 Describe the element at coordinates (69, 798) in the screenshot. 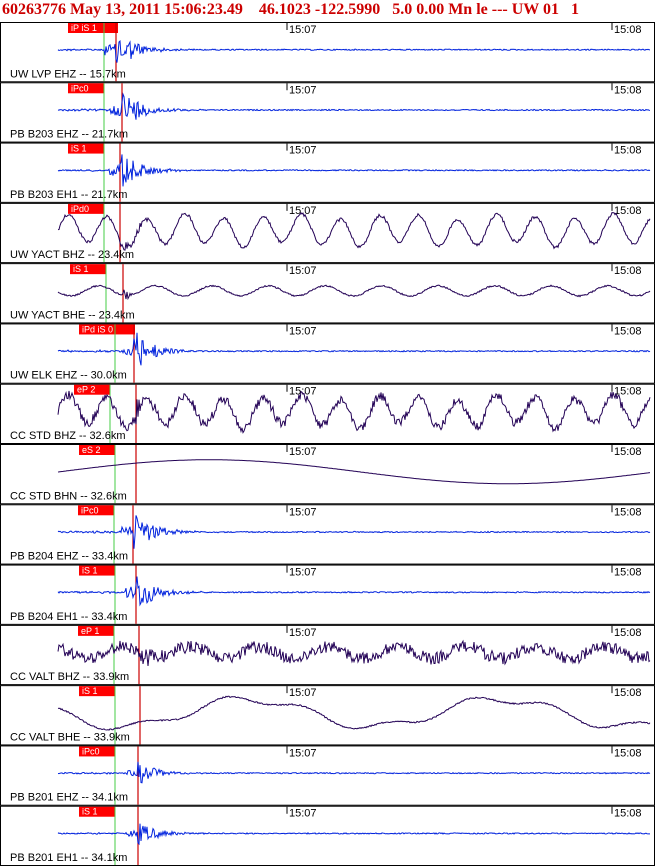

I see `trace-label: PB B201 EHZ -- 34.1km` at that location.